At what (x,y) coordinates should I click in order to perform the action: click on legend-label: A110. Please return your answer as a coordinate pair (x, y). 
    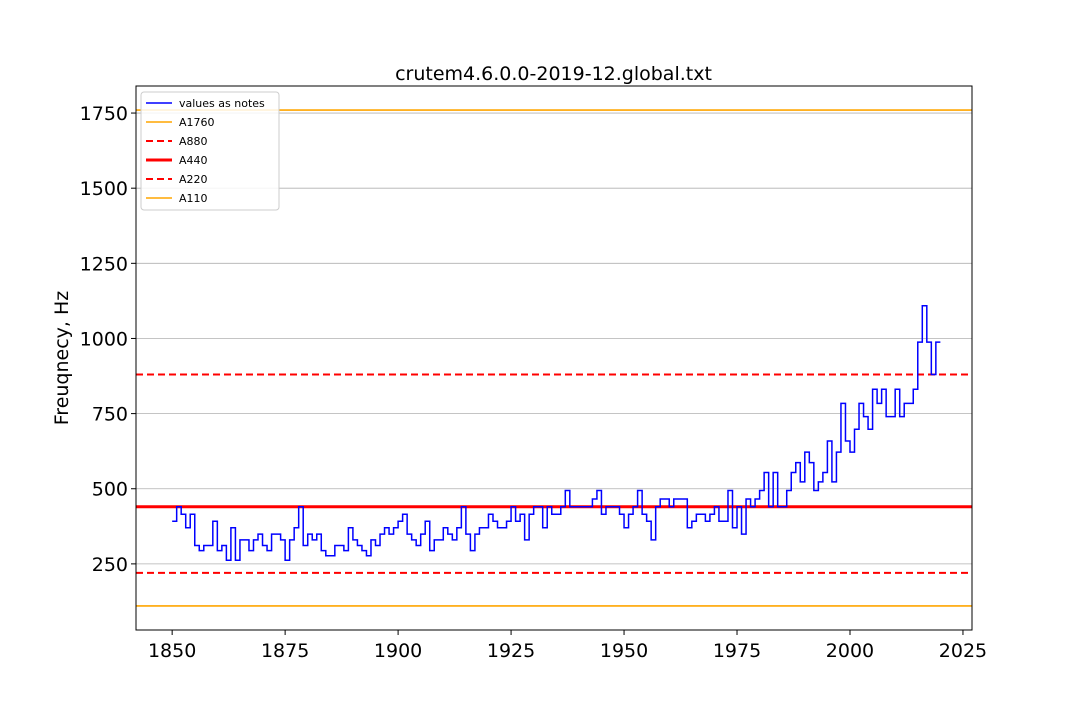
    Looking at the image, I should click on (193, 198).